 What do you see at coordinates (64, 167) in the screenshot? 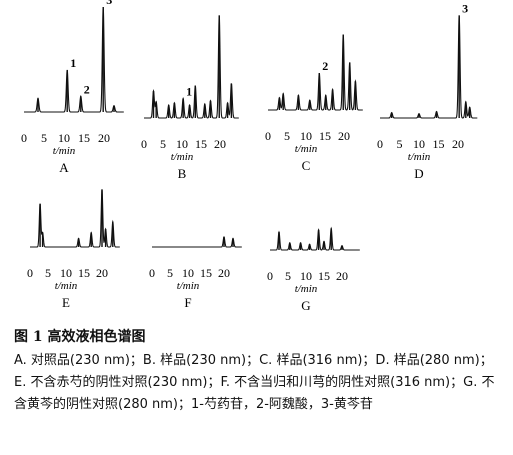
I see `panel-label: A` at bounding box center [64, 167].